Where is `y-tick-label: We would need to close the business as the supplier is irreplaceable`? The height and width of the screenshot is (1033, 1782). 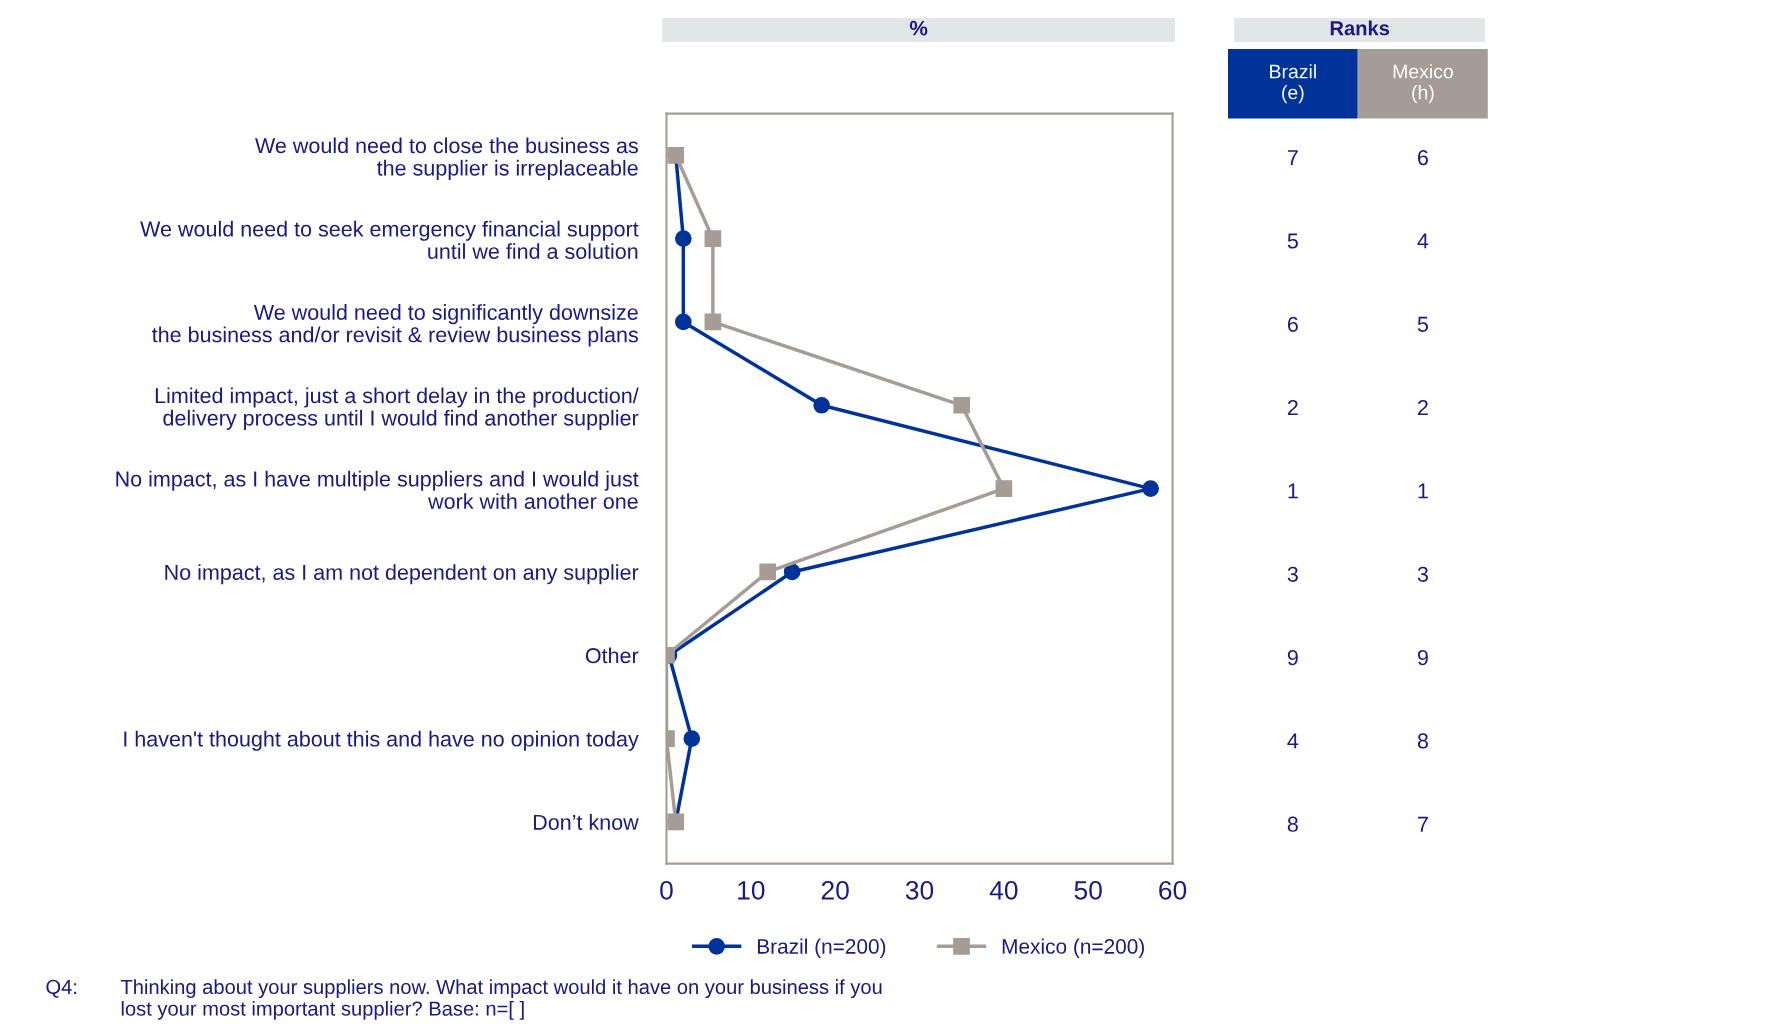 y-tick-label: We would need to close the business as the supplier is irreplaceable is located at coordinates (446, 158).